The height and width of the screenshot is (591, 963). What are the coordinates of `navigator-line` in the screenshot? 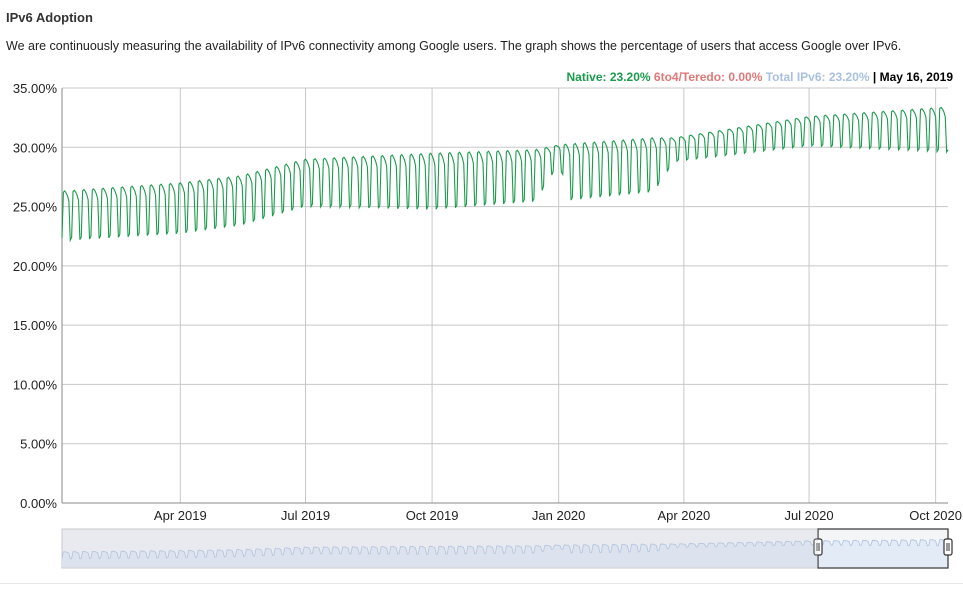 It's located at (505, 549).